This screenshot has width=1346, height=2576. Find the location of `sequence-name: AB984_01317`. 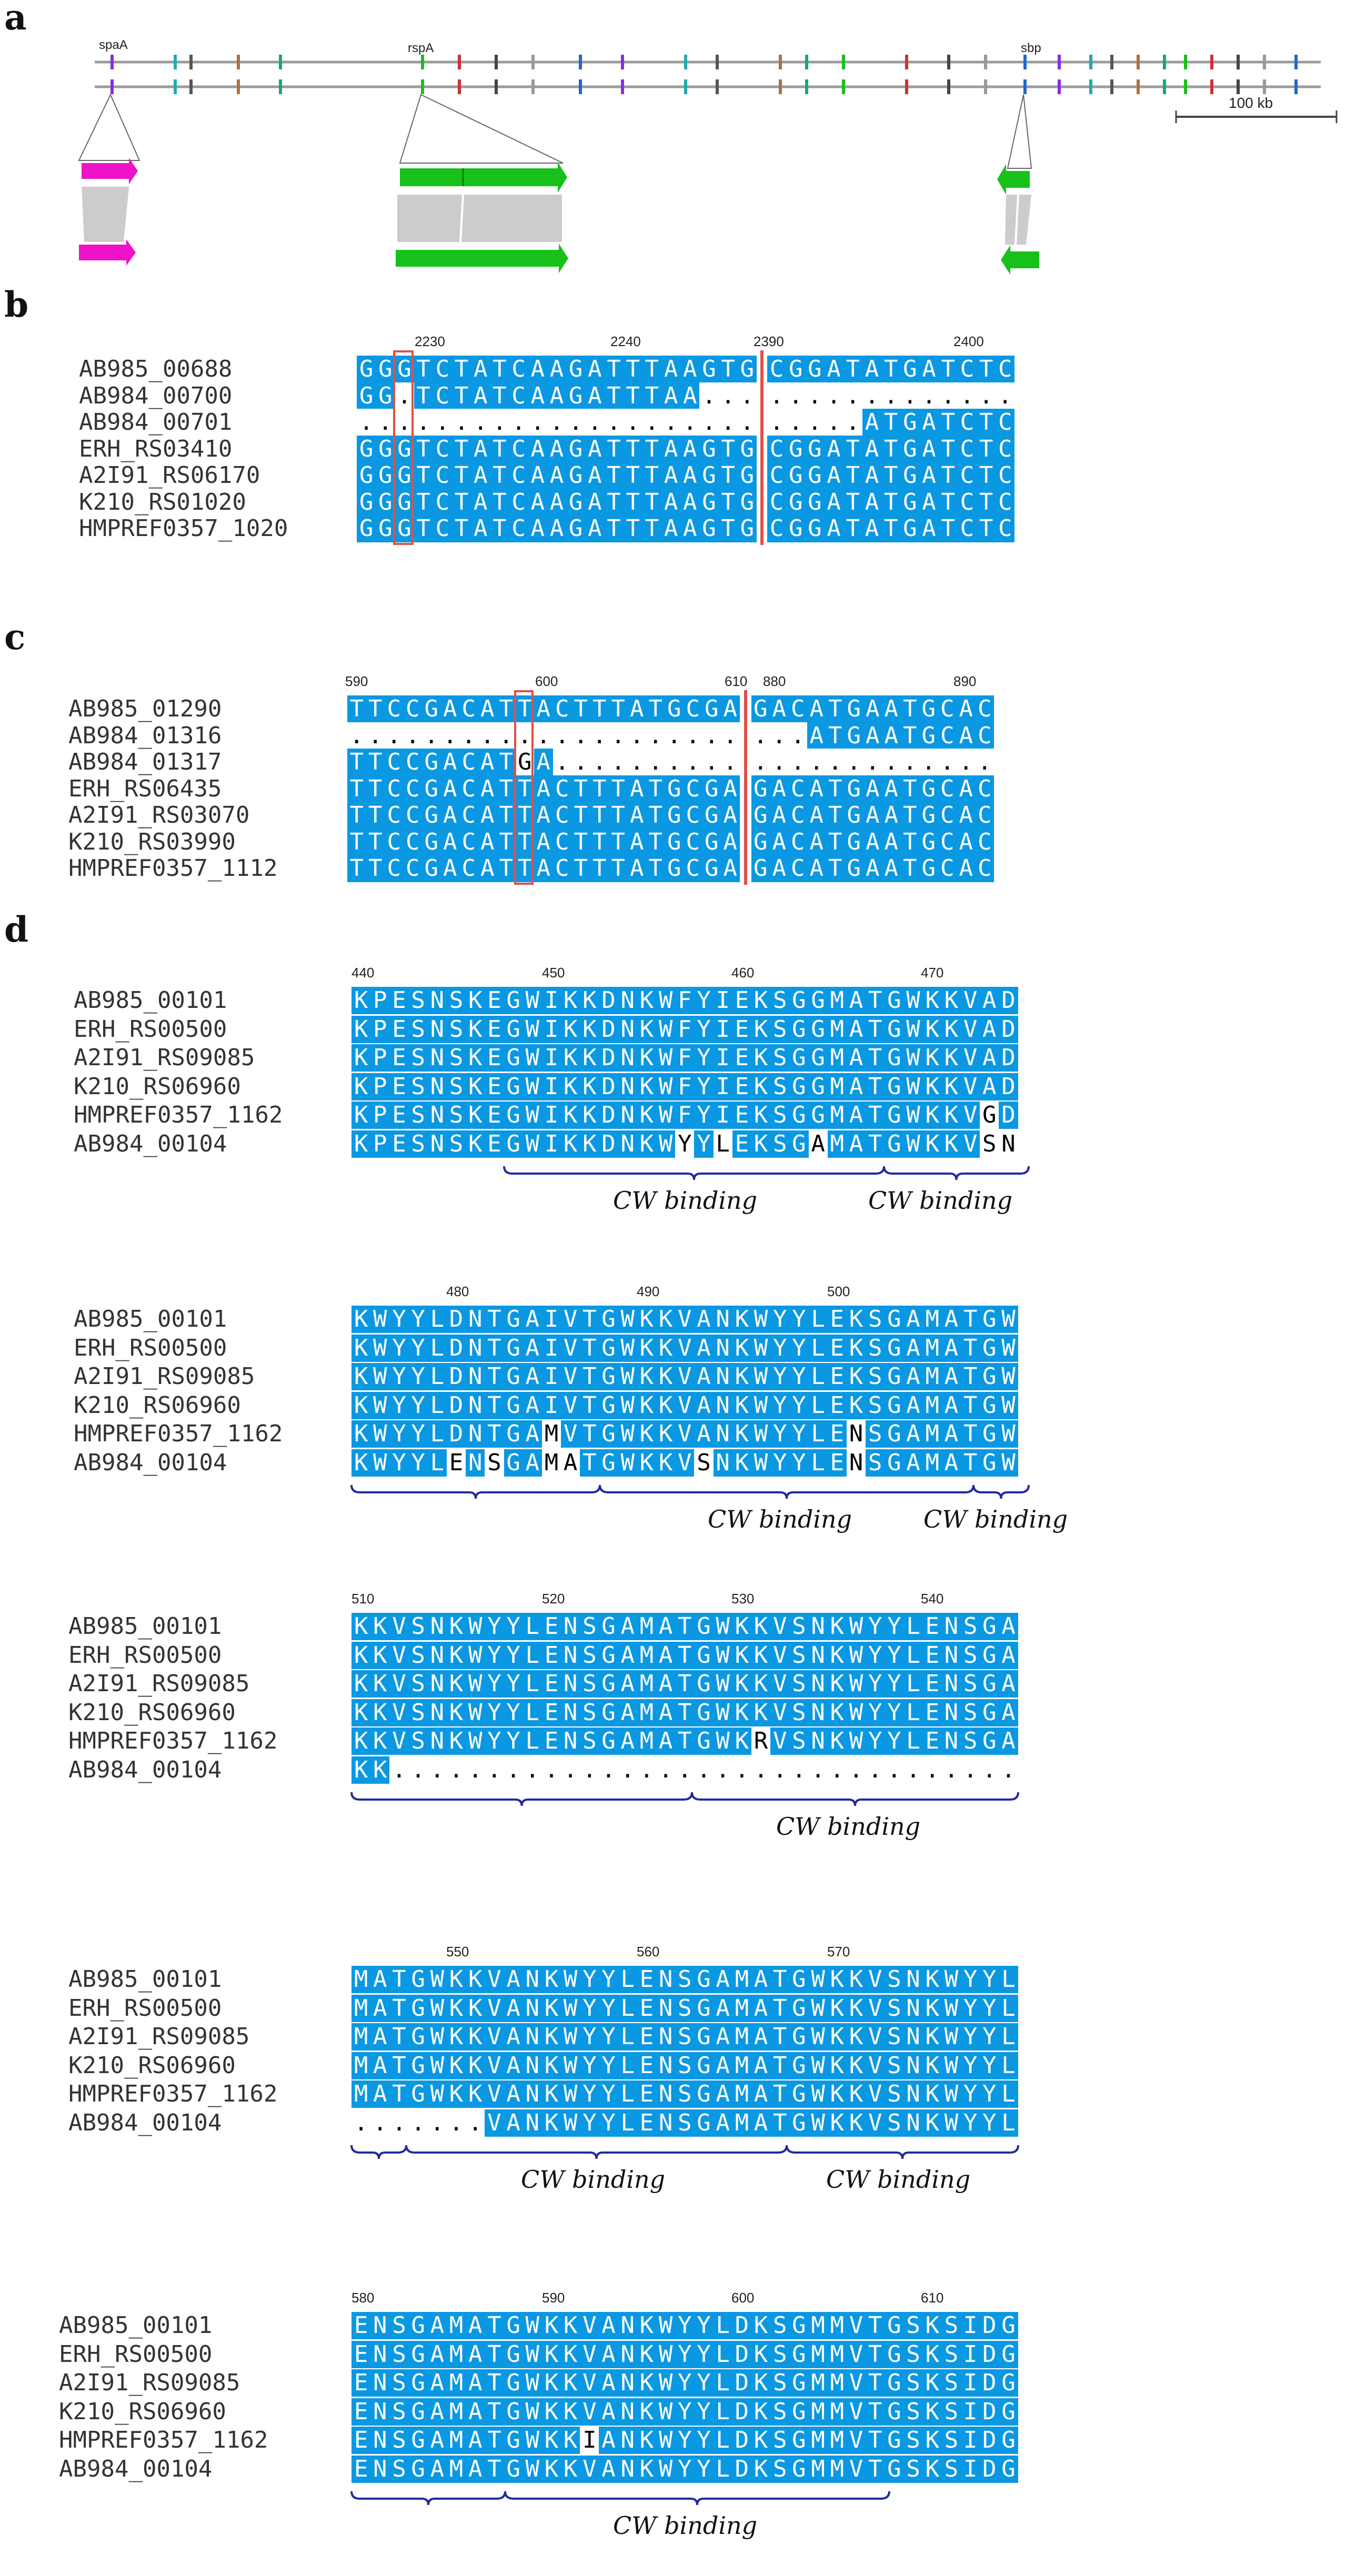

sequence-name: AB984_01317 is located at coordinates (145, 762).